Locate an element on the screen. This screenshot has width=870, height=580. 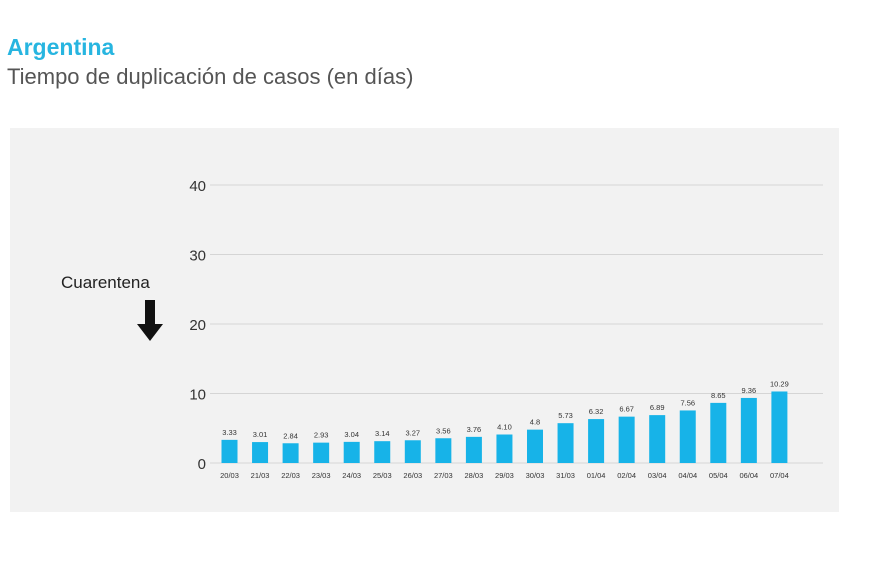
x-tick-label: 25/03 is located at coordinates (382, 475).